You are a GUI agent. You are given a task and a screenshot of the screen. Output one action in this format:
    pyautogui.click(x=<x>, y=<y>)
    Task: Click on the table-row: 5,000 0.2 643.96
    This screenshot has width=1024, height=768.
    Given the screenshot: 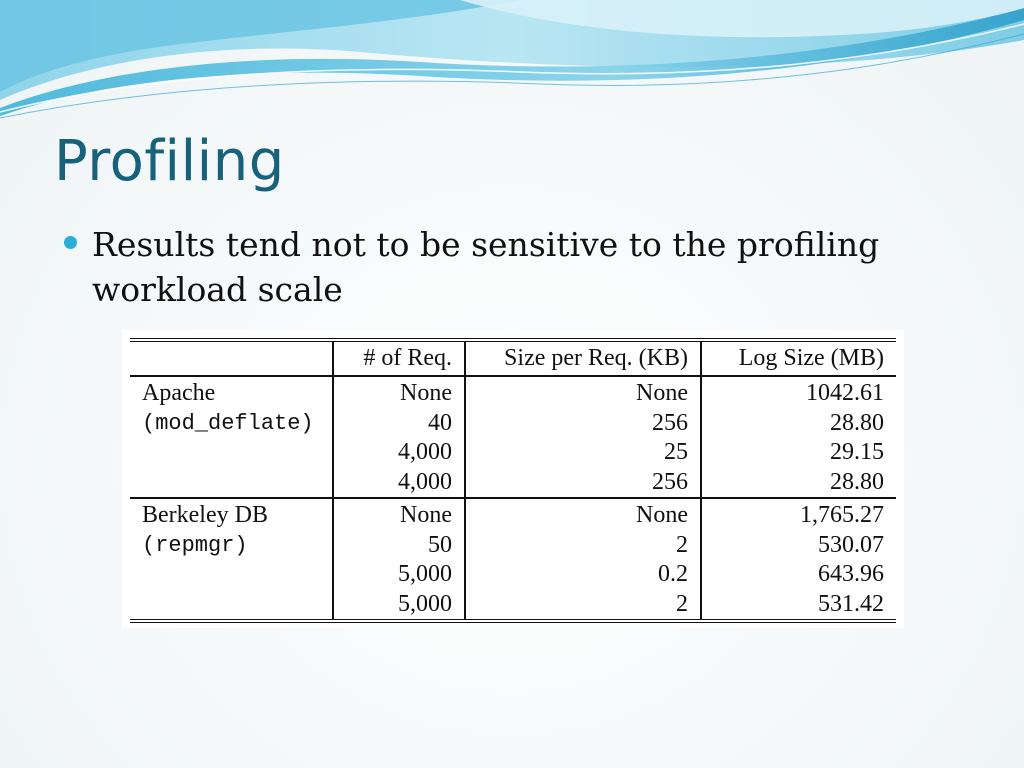 What is the action you would take?
    pyautogui.click(x=513, y=575)
    